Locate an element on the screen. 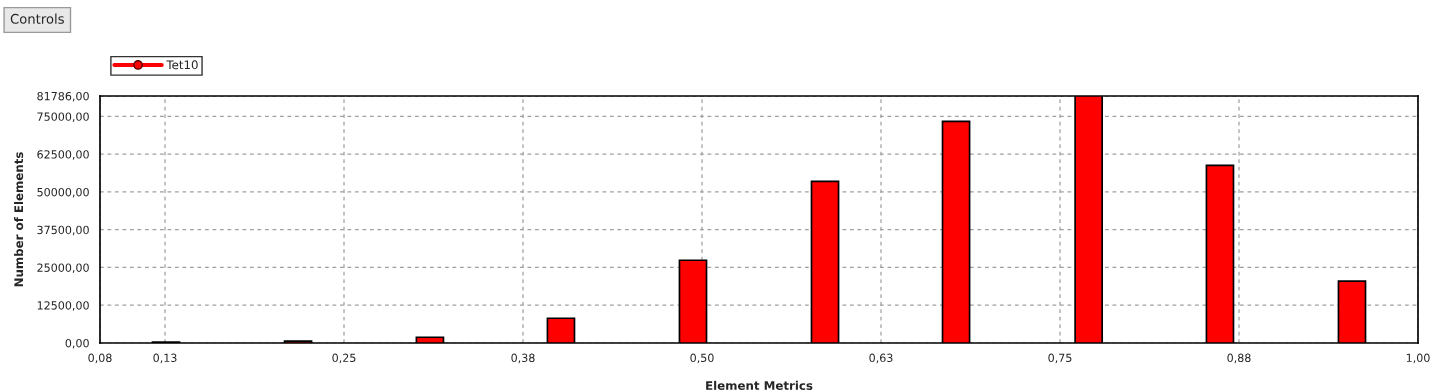  y-tick-label: 25000,00 is located at coordinates (63, 268).